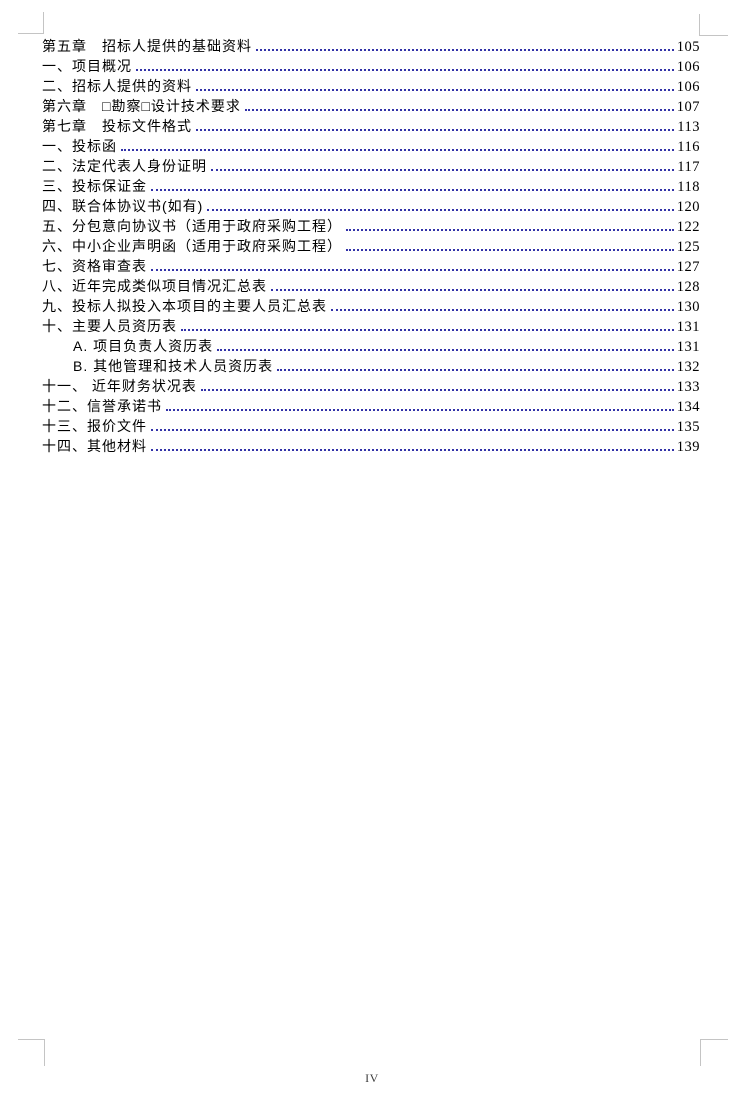 The height and width of the screenshot is (1106, 744). Describe the element at coordinates (147, 46) in the screenshot. I see `toc-entry-label: 第五章 招标人提供的基础资料` at that location.